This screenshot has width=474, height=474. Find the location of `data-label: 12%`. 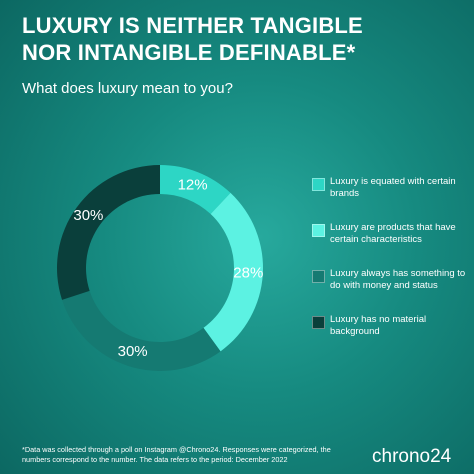

data-label: 12% is located at coordinates (193, 185).